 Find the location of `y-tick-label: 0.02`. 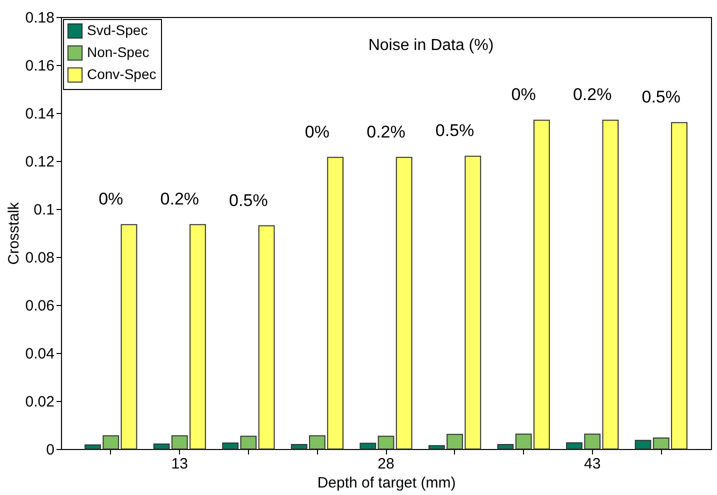

y-tick-label: 0.02 is located at coordinates (39, 402).